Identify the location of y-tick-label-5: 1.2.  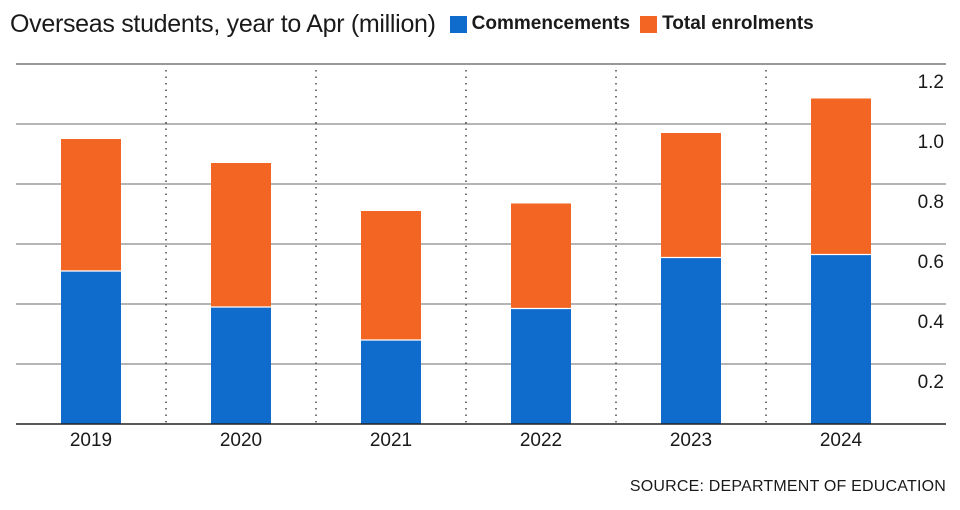
(931, 82).